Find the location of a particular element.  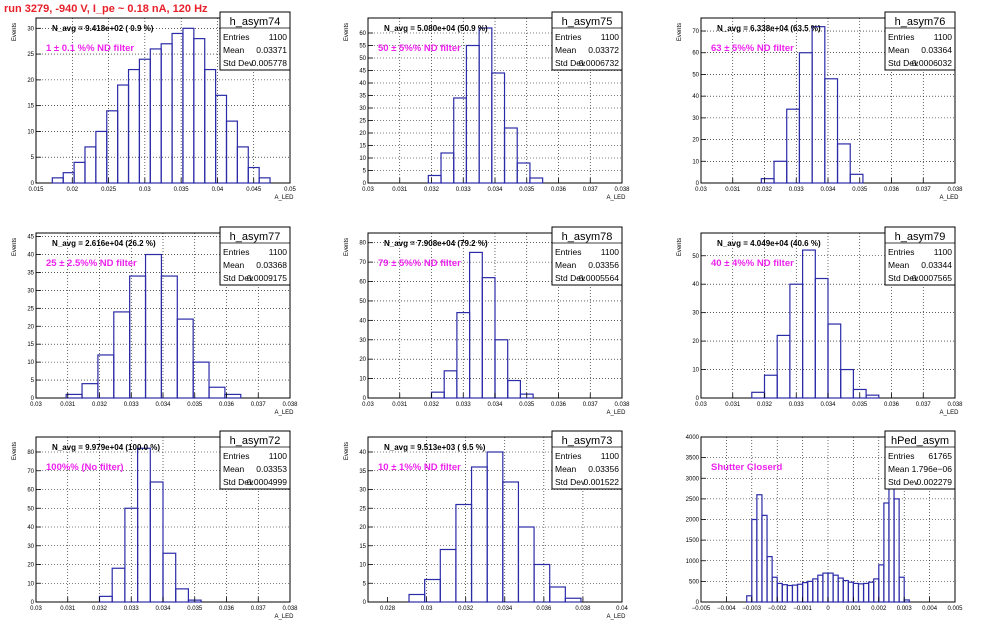

x-tick-label: 0.028 is located at coordinates (388, 609).